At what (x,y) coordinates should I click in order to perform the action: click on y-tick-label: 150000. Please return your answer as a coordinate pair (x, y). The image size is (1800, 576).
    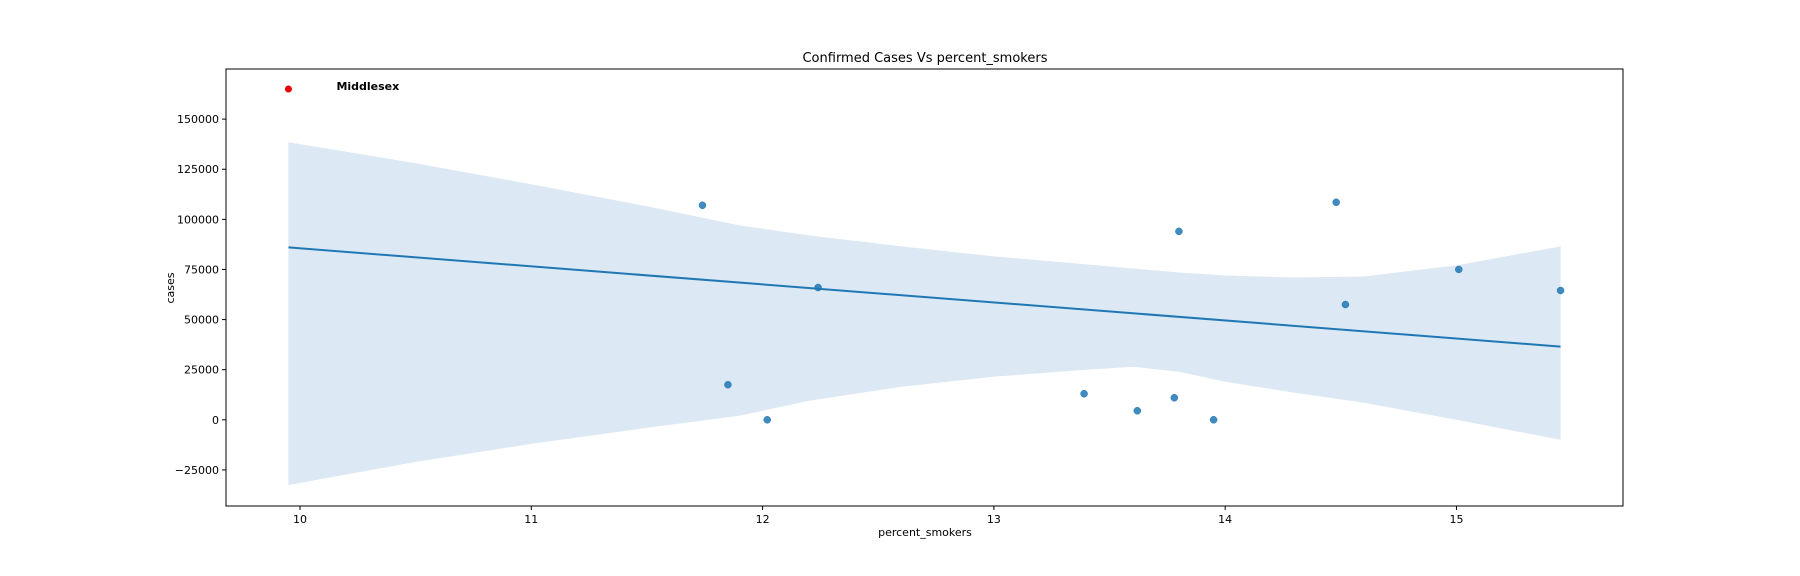
    Looking at the image, I should click on (198, 119).